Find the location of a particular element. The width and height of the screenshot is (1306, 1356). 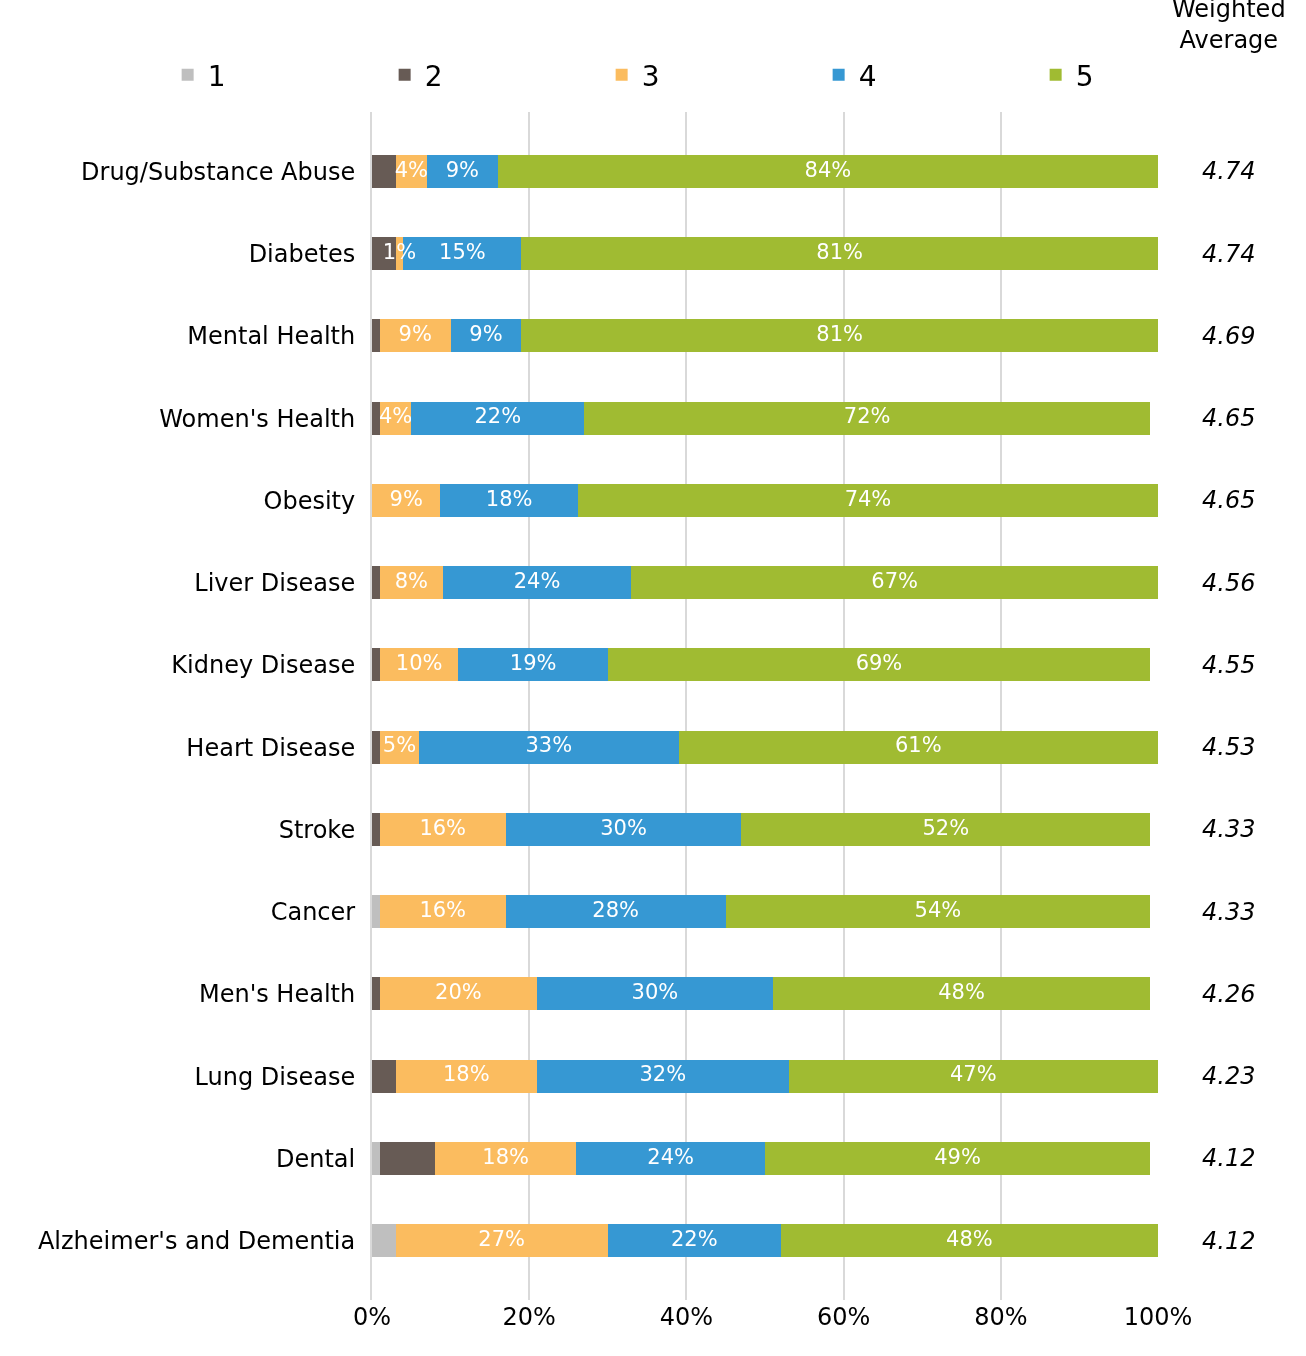

data-label: 15% is located at coordinates (462, 251).